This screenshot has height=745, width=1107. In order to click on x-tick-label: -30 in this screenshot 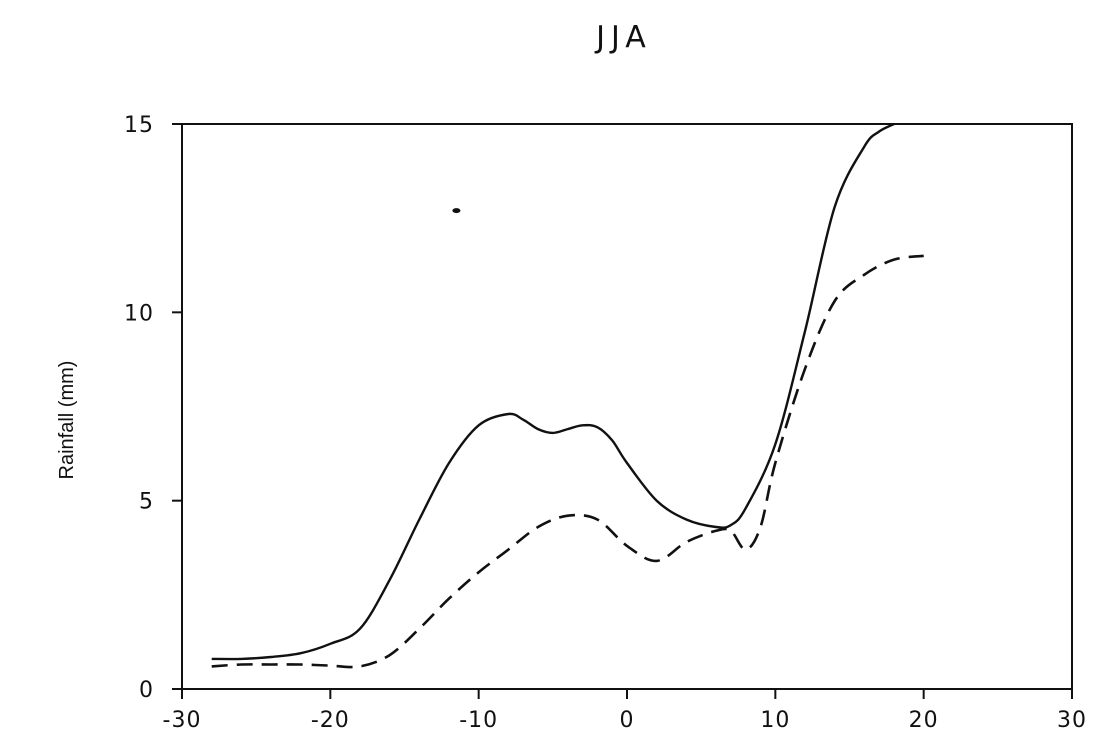, I will do `click(182, 720)`.